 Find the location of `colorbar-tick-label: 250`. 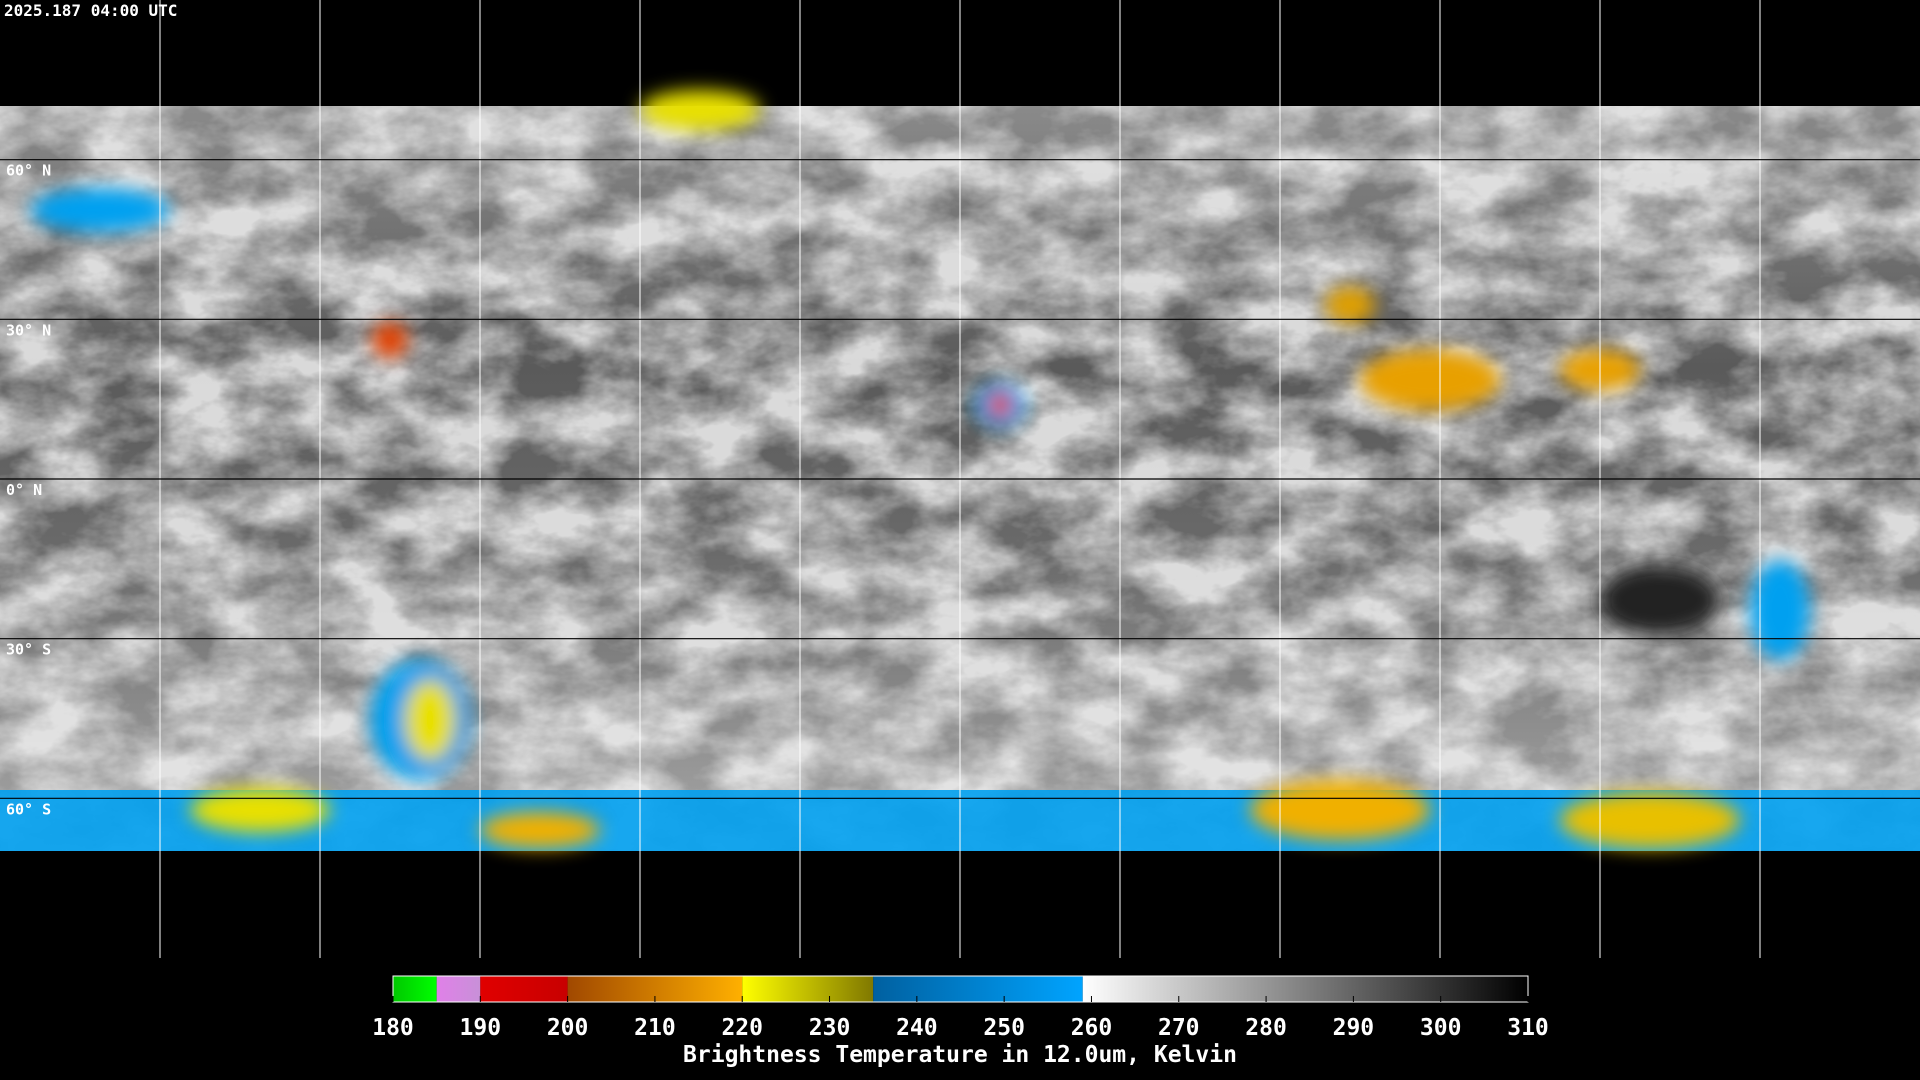

colorbar-tick-label: 250 is located at coordinates (1004, 1028).